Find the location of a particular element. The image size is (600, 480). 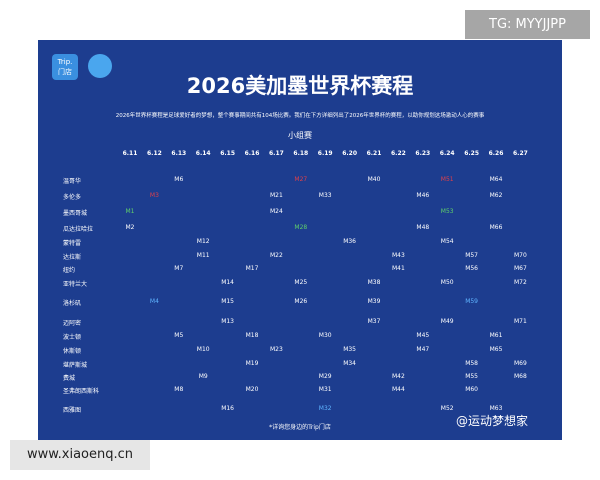

match: M43 is located at coordinates (398, 255).